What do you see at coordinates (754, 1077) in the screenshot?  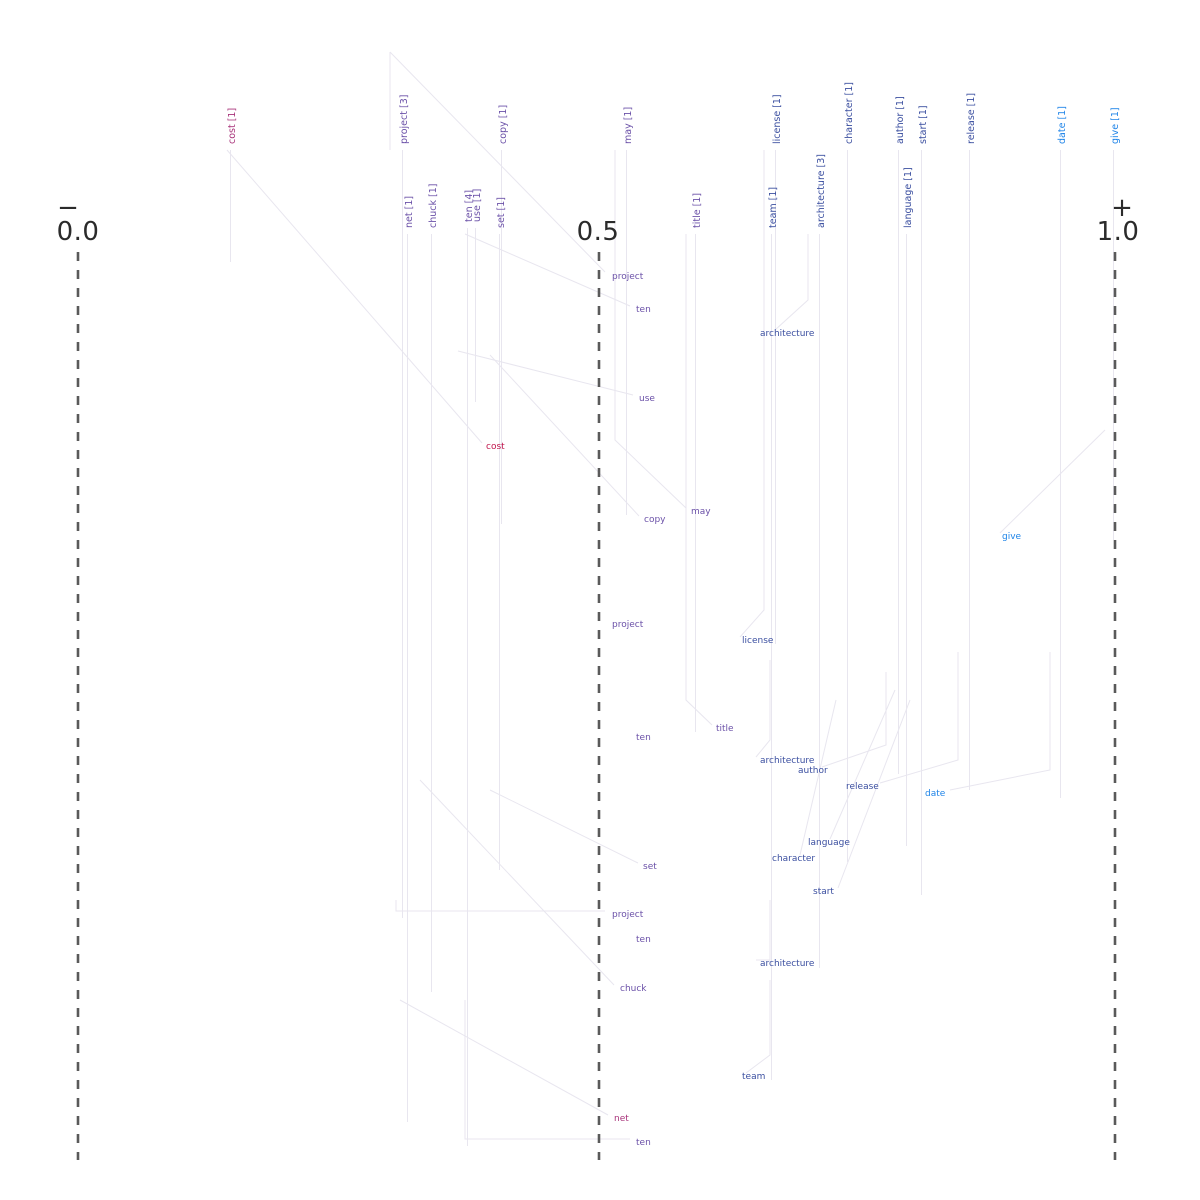 I see `node-label-team: team` at bounding box center [754, 1077].